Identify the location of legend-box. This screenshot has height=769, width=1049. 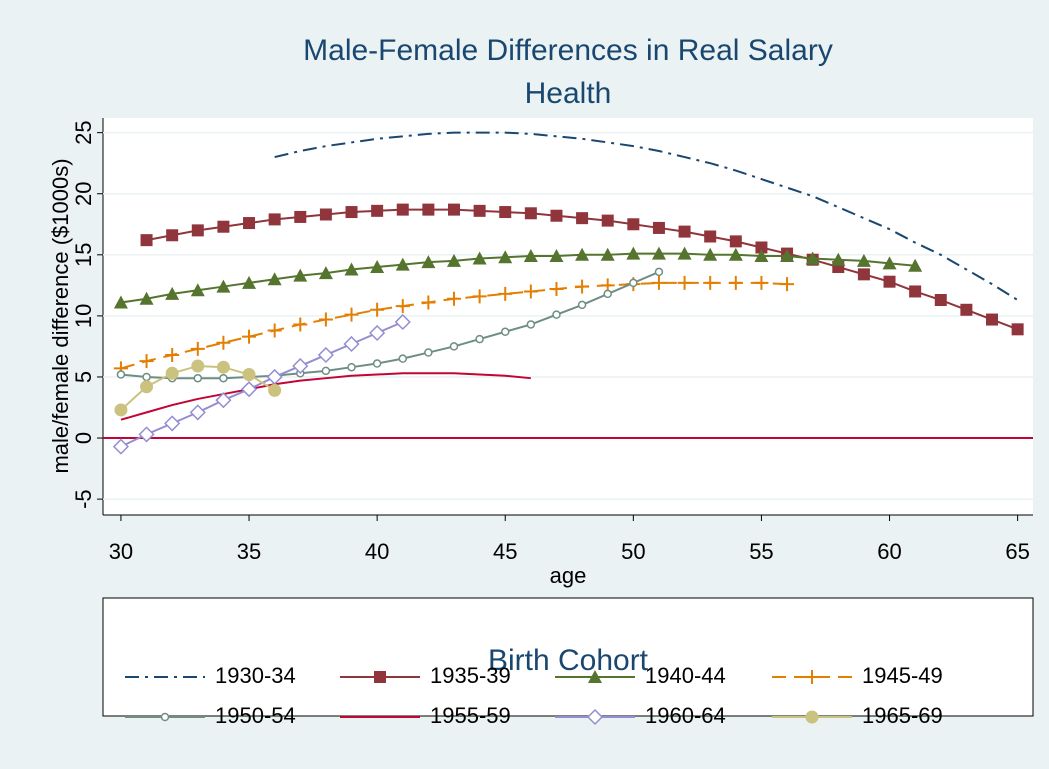
(568, 657).